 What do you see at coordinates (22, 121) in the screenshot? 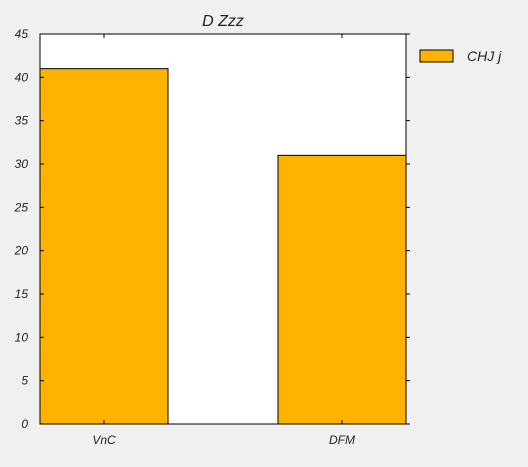
I see `y-tick-label: 35` at bounding box center [22, 121].